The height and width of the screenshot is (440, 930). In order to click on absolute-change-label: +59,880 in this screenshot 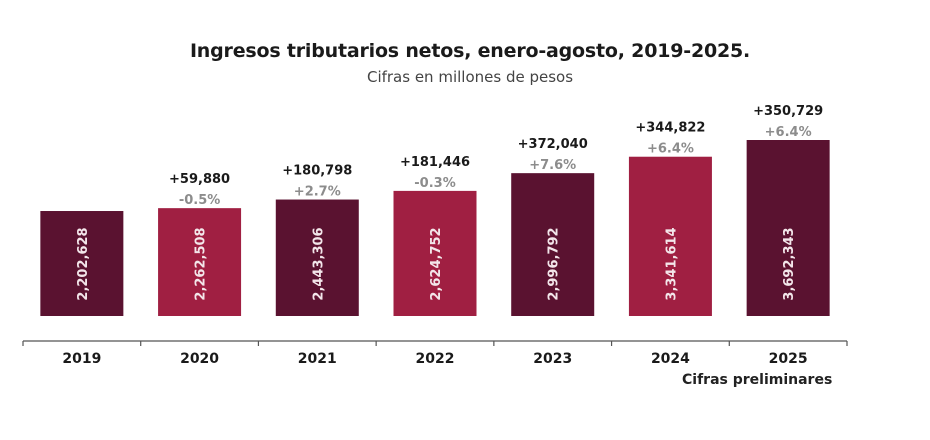, I will do `click(199, 179)`.